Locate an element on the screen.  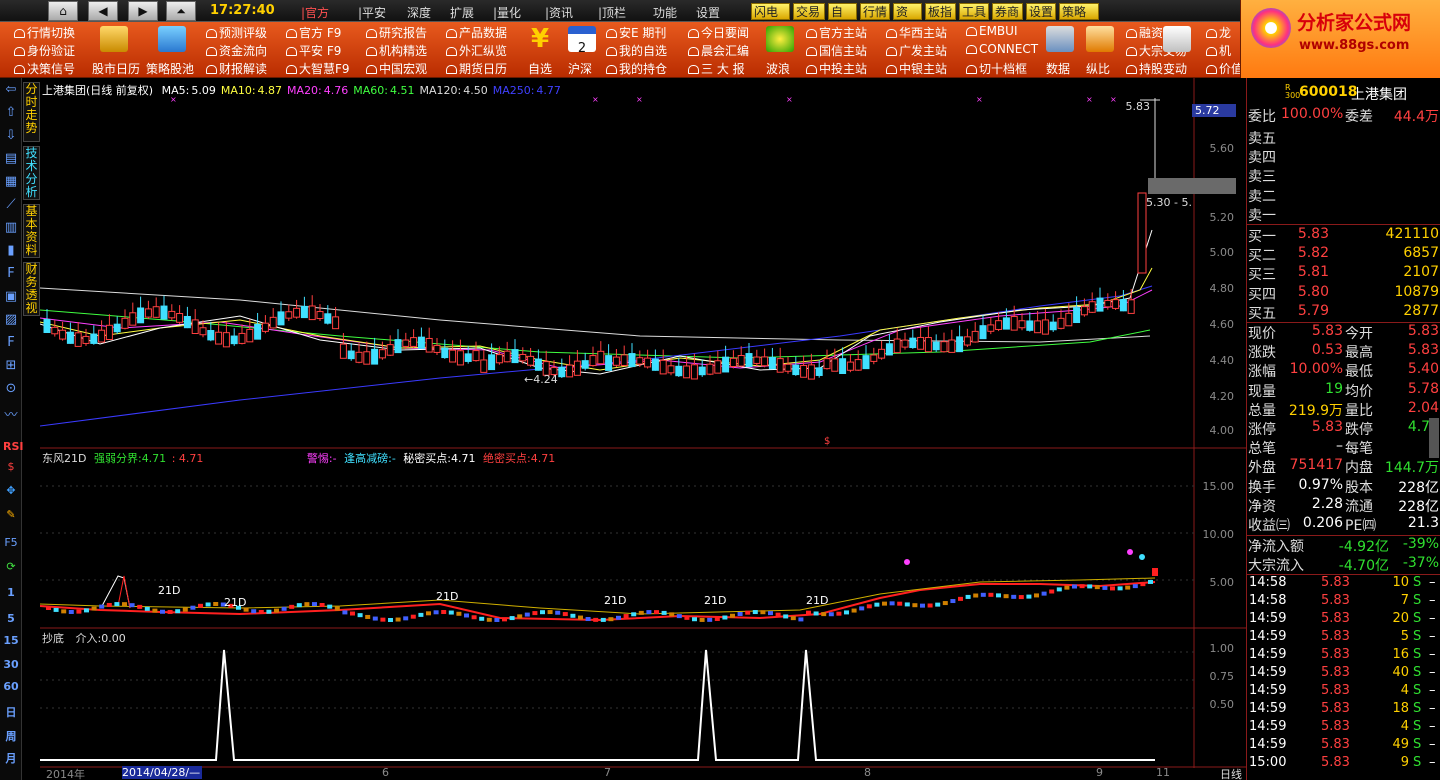
briefcase-icon is located at coordinates (172, 39).